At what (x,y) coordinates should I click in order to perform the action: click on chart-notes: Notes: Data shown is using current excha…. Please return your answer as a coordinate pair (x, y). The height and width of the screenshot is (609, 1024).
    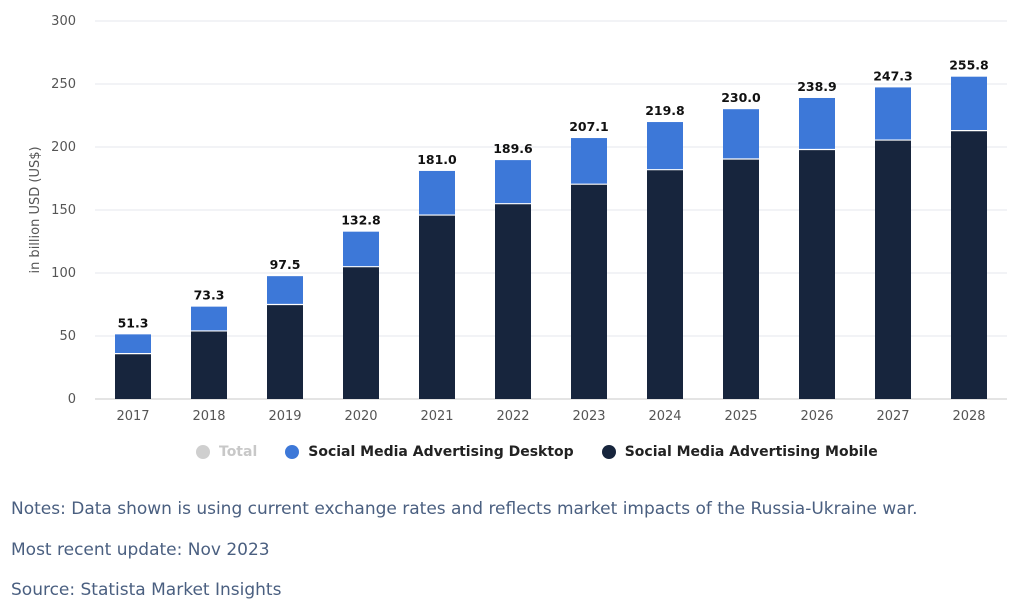
    Looking at the image, I should click on (464, 509).